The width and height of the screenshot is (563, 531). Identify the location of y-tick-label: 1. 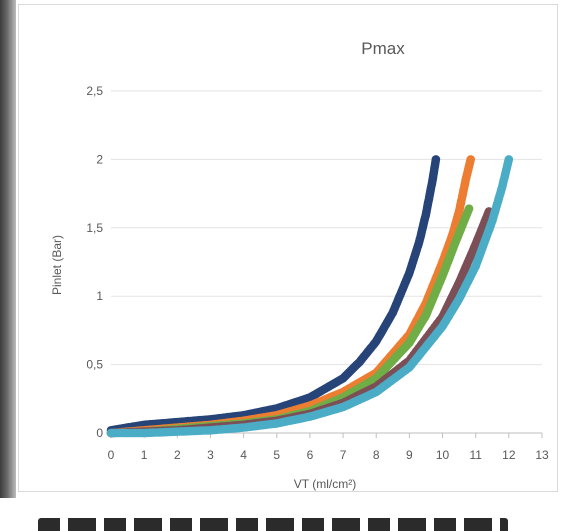
(99, 296).